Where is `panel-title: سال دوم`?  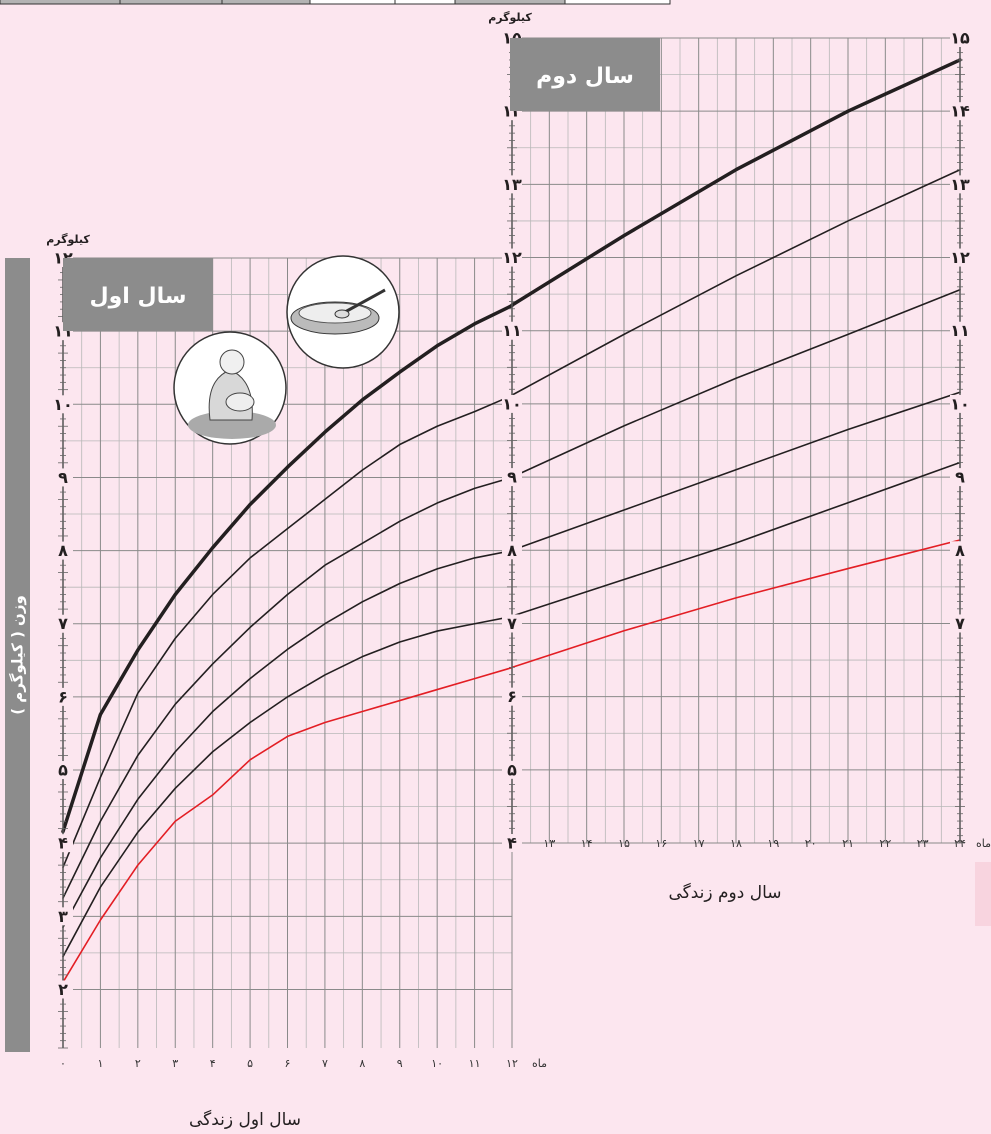
panel-title: سال دوم is located at coordinates (585, 76).